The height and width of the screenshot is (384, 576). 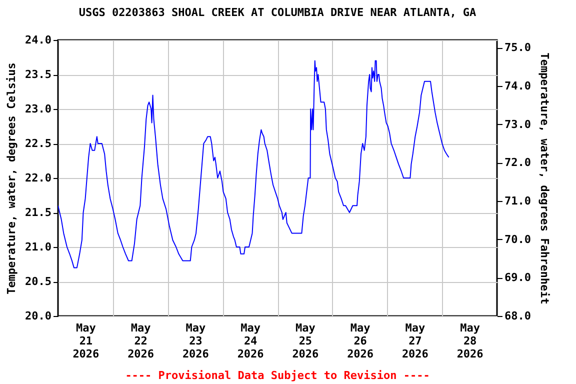 I want to click on x-tick-label: May 21 2026, so click(x=86, y=341).